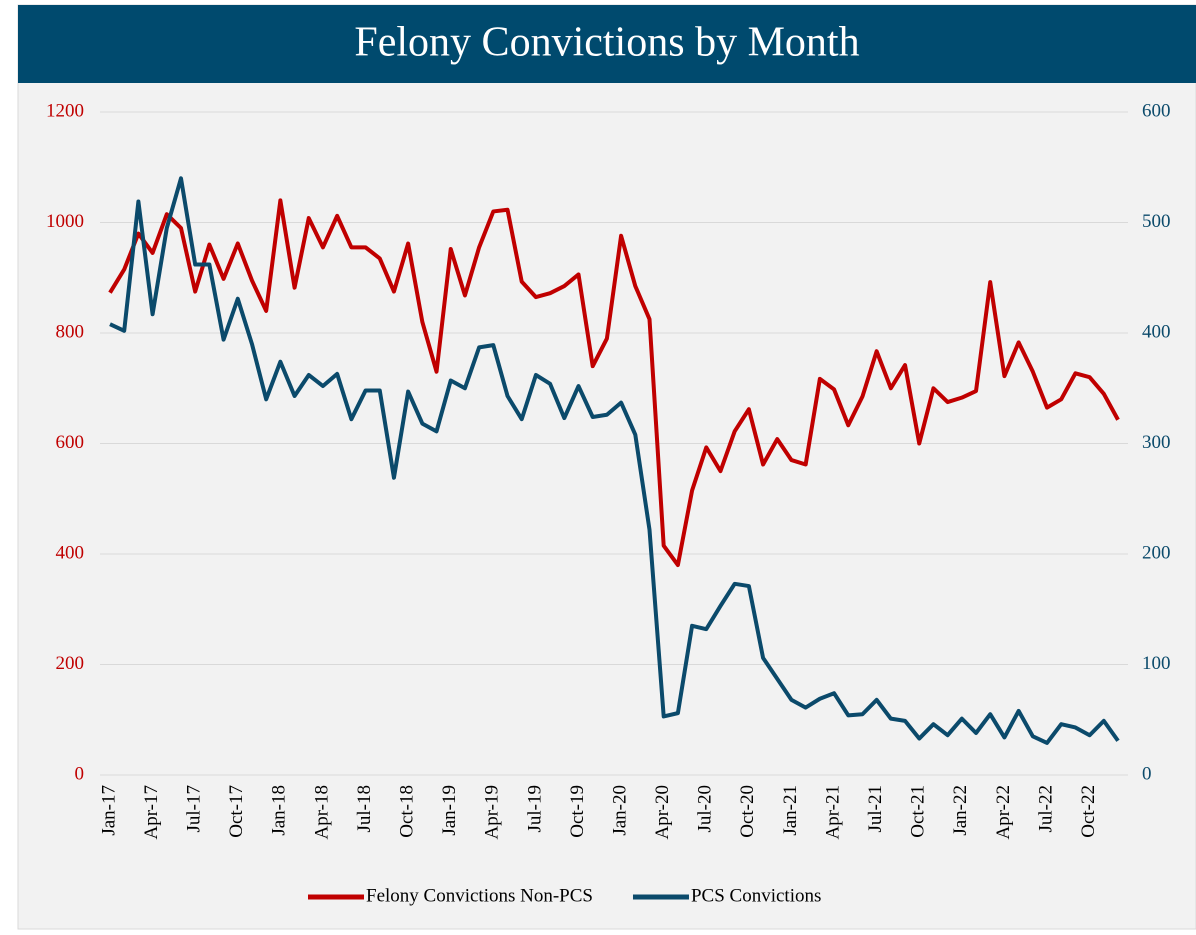 The image size is (1196, 935). Describe the element at coordinates (790, 810) in the screenshot. I see `x-tick-label: Jan-21` at that location.